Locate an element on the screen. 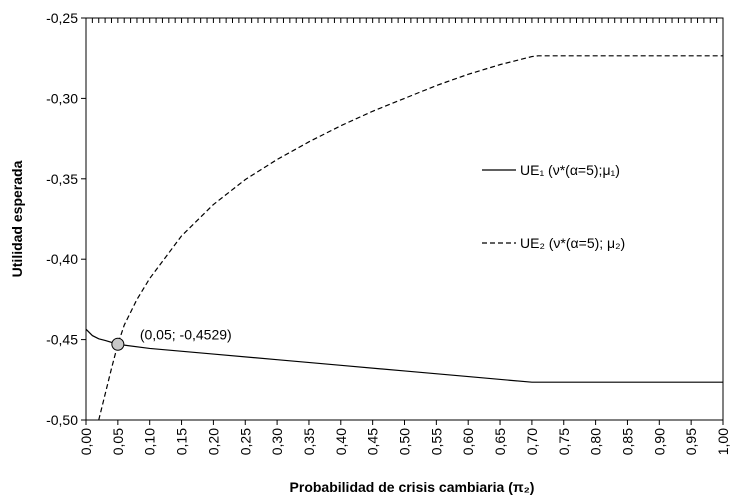  y-axis-title: Utilidad esperada is located at coordinates (17, 218).